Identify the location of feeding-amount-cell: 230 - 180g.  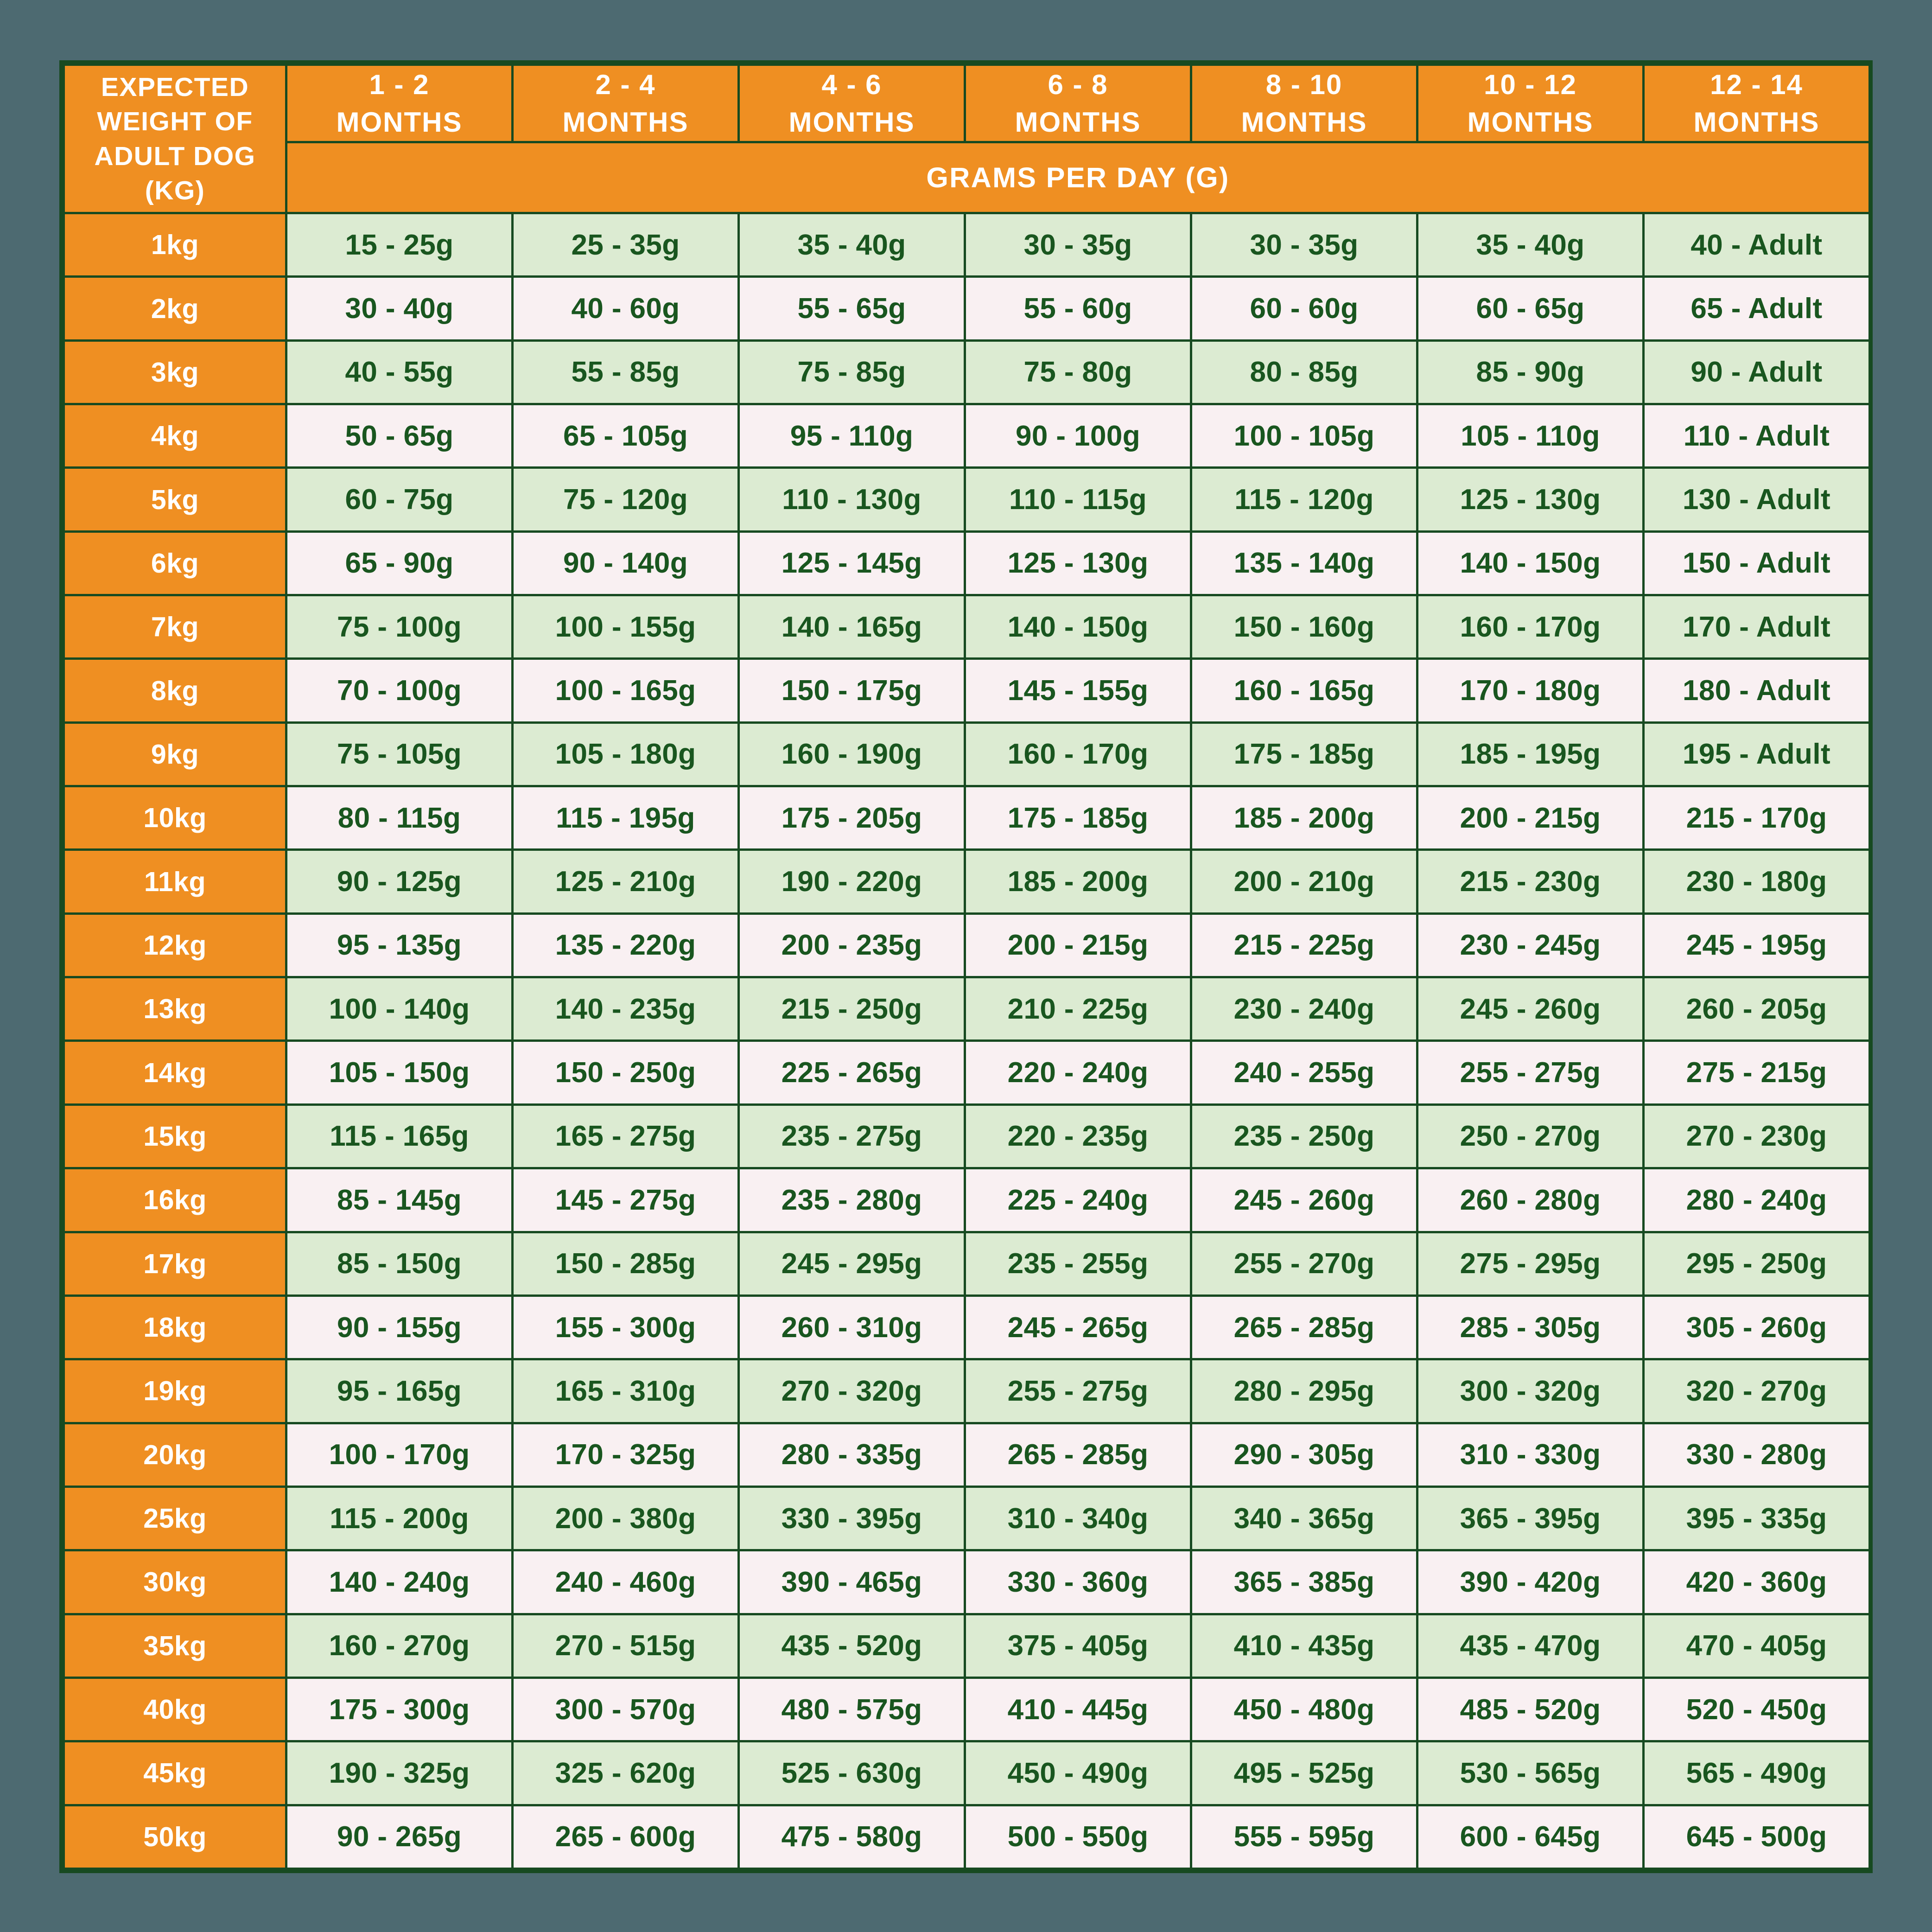
(1756, 881).